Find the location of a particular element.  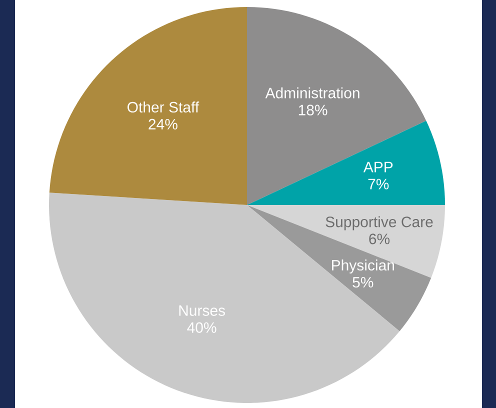

slice-label: Physician is located at coordinates (363, 267).